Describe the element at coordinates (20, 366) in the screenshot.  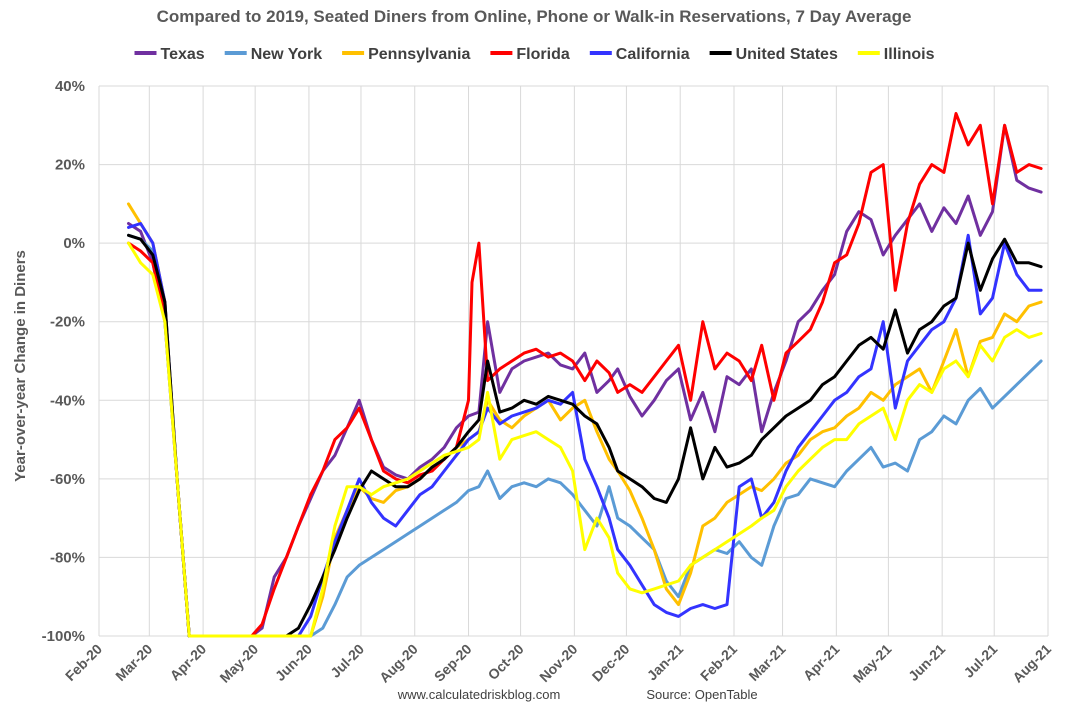
I see `y-axis-label: Year-over-year Change in Diners` at that location.